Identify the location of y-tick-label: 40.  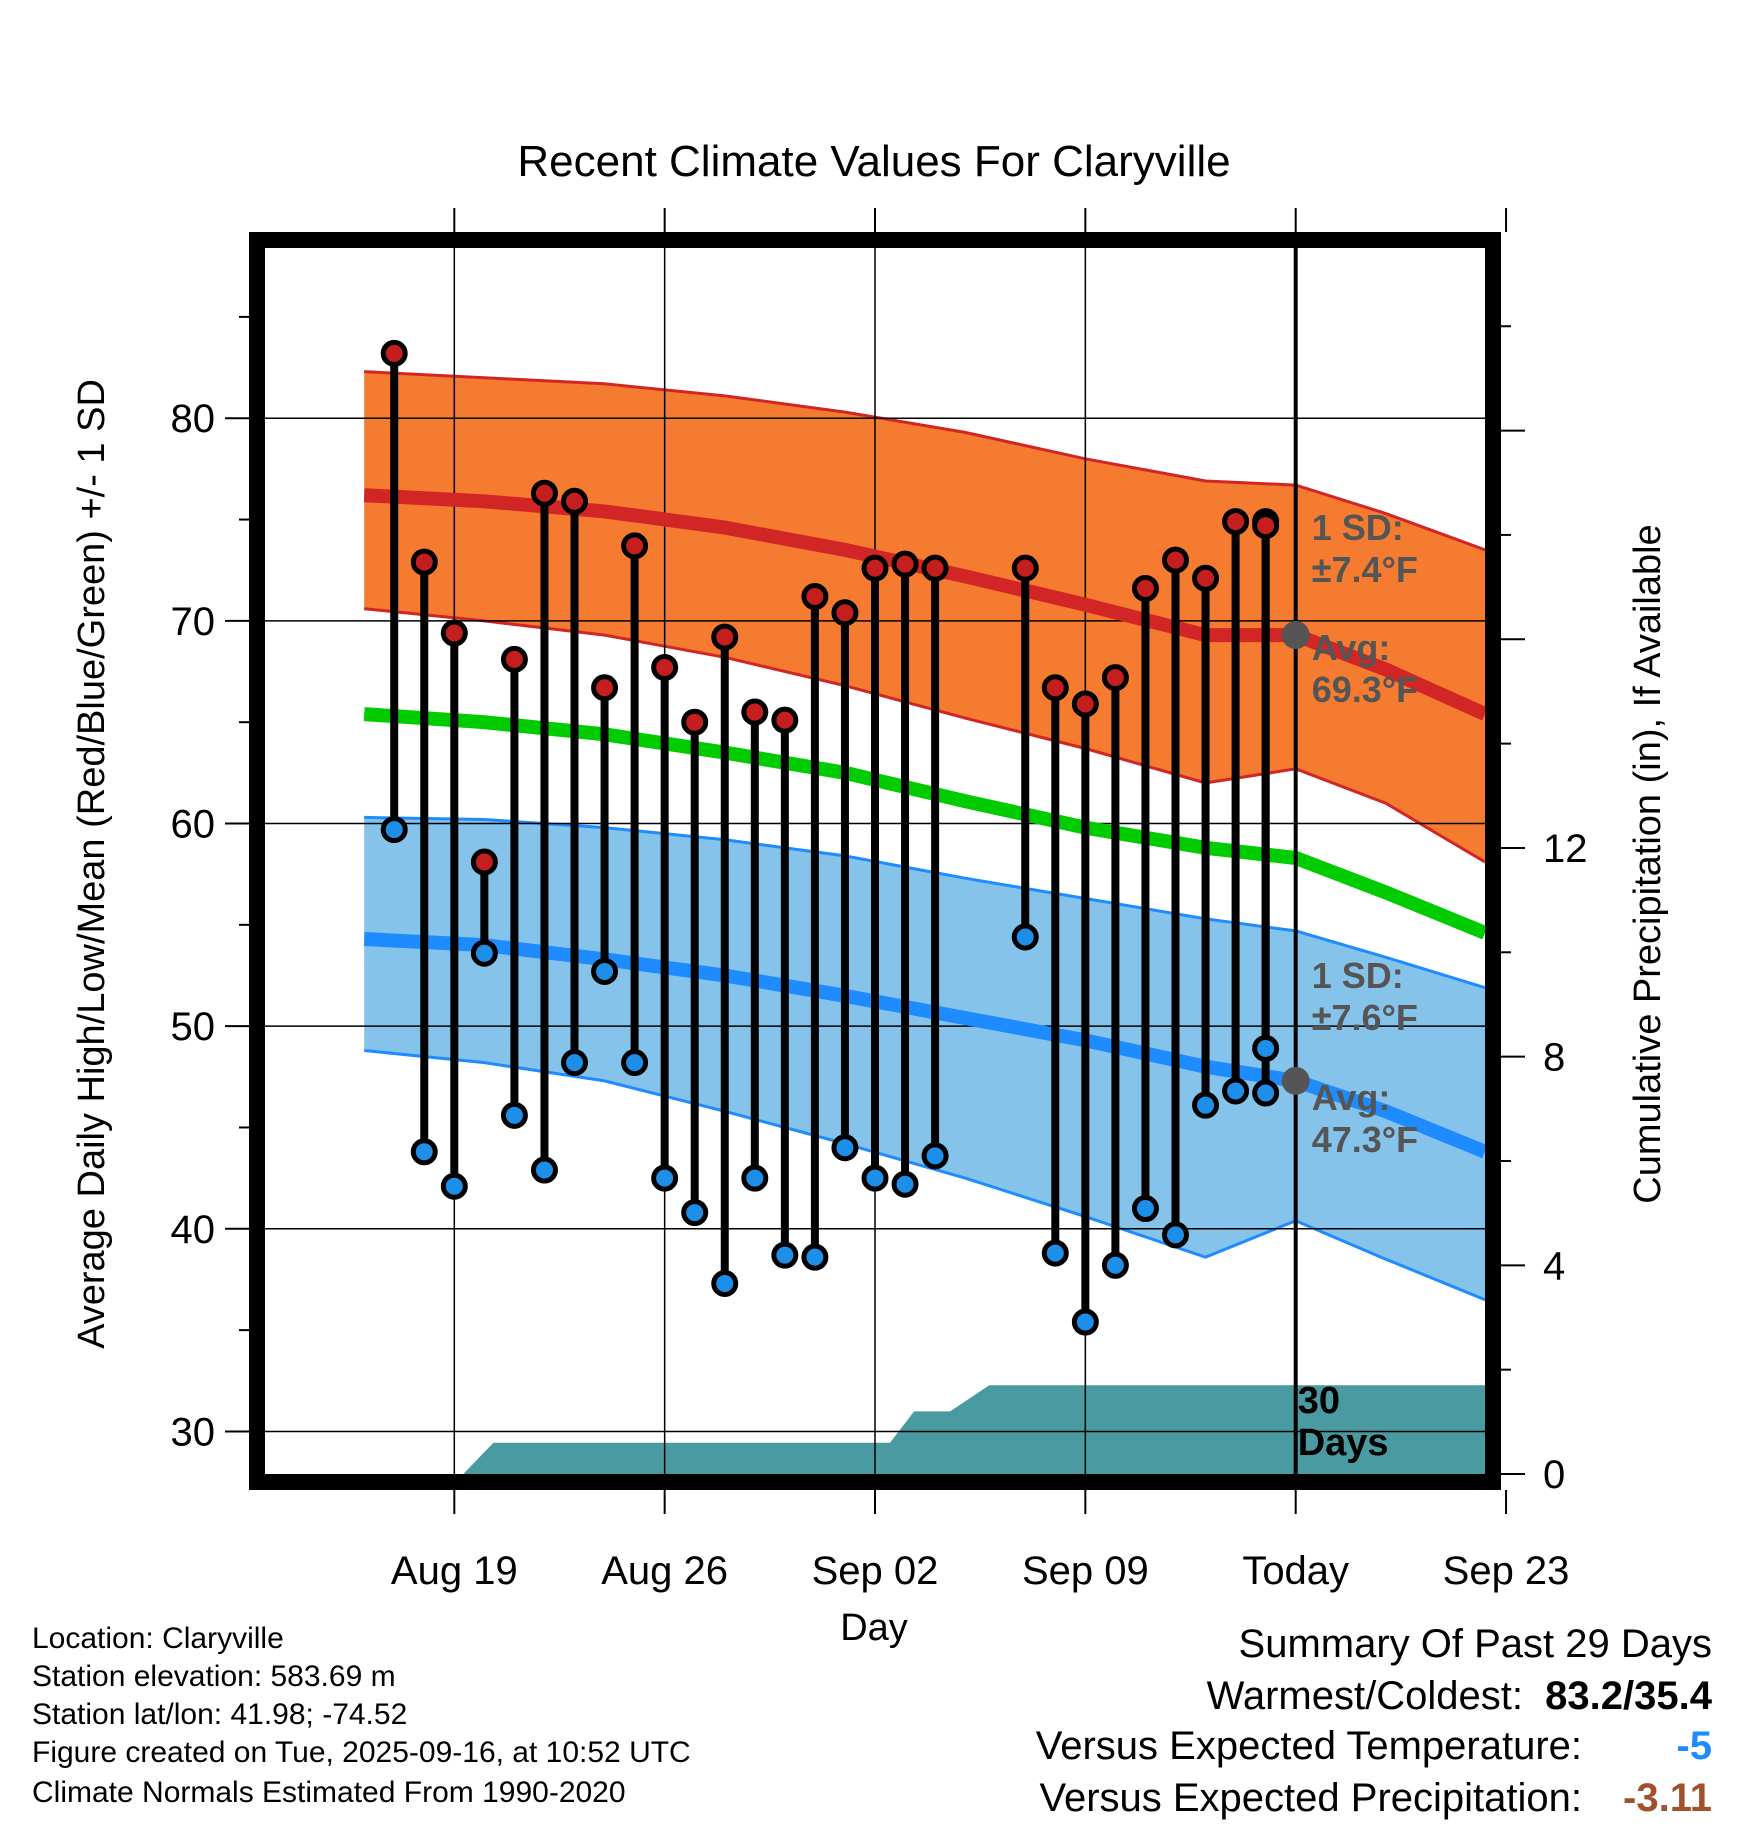
(193, 1230).